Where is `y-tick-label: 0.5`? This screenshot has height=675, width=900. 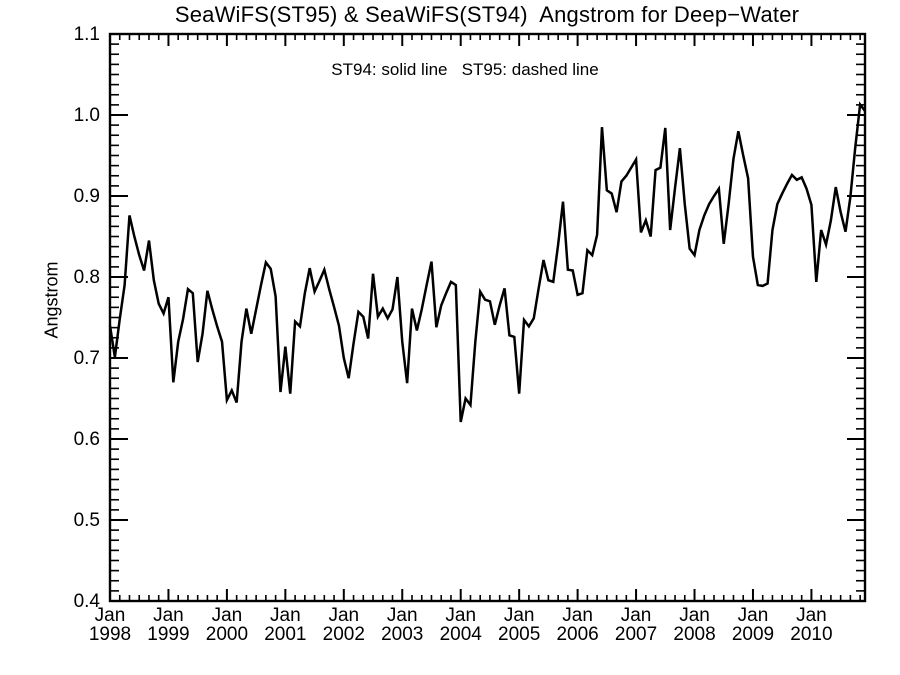
y-tick-label: 0.5 is located at coordinates (86, 520).